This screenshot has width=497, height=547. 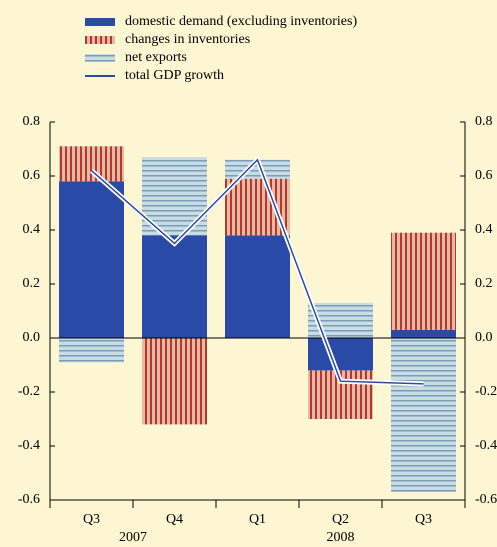 I want to click on y-tick-label: 0.0, so click(x=32, y=337).